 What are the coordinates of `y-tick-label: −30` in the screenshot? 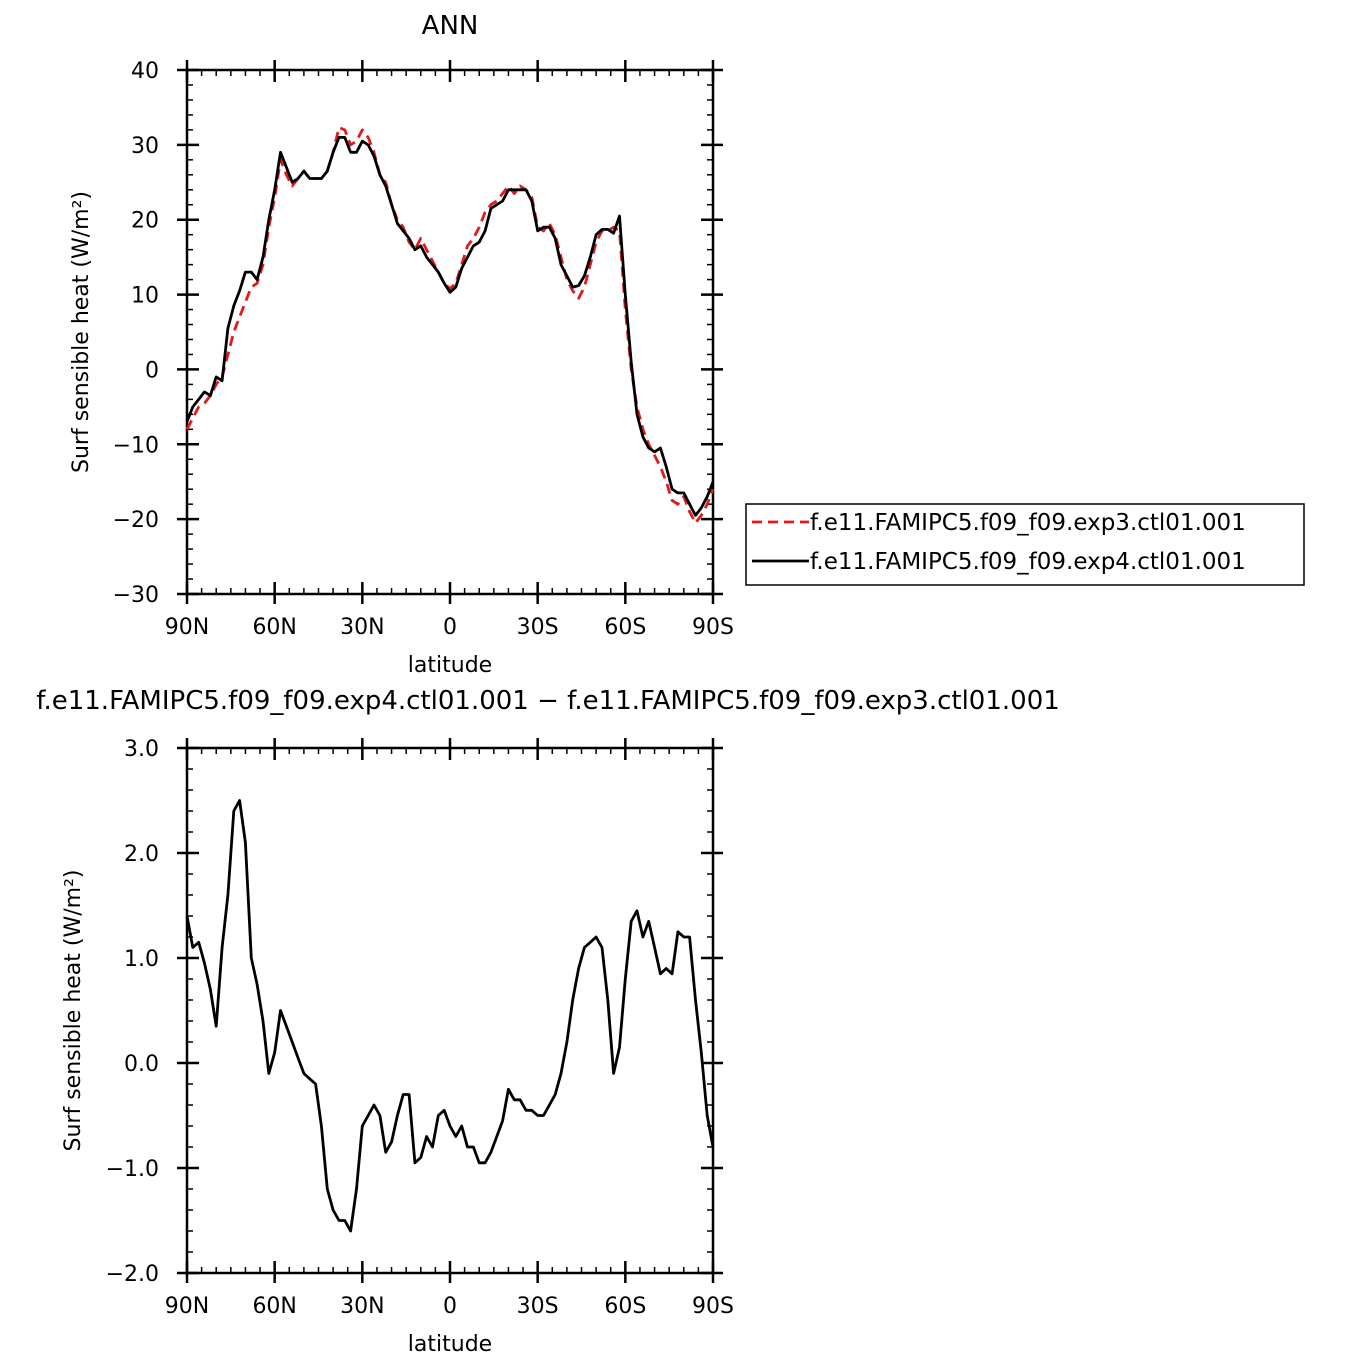 It's located at (136, 595).